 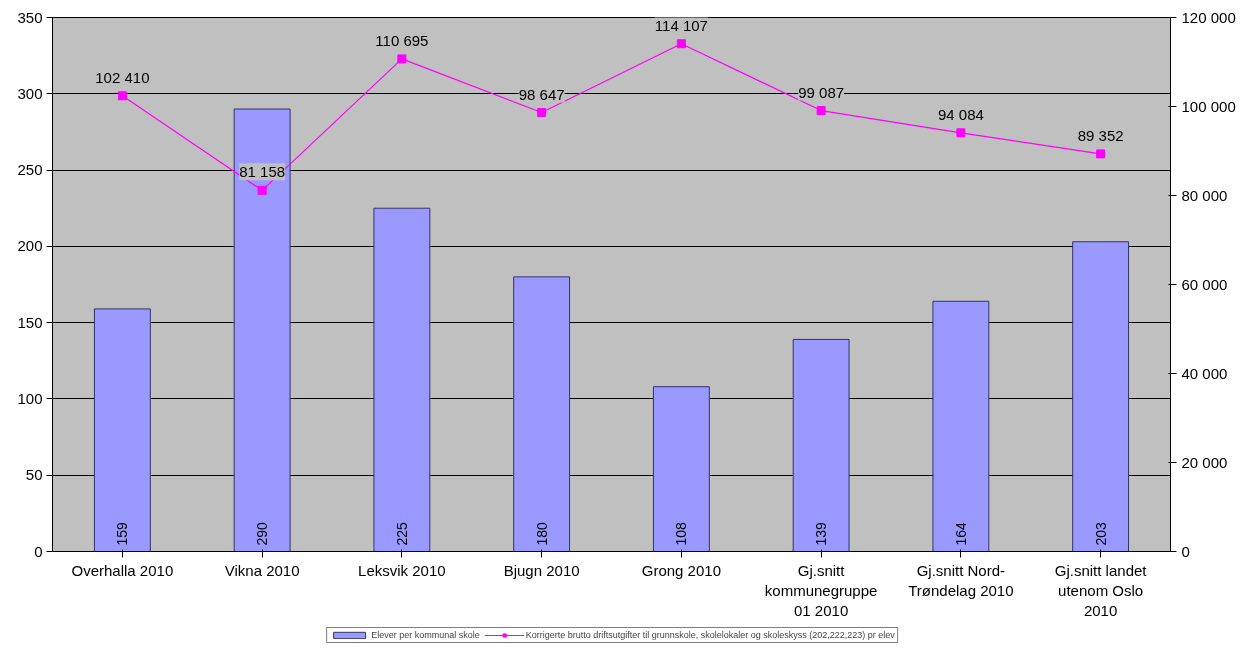 I want to click on y2-tick-label: 40 000, so click(x=1204, y=373).